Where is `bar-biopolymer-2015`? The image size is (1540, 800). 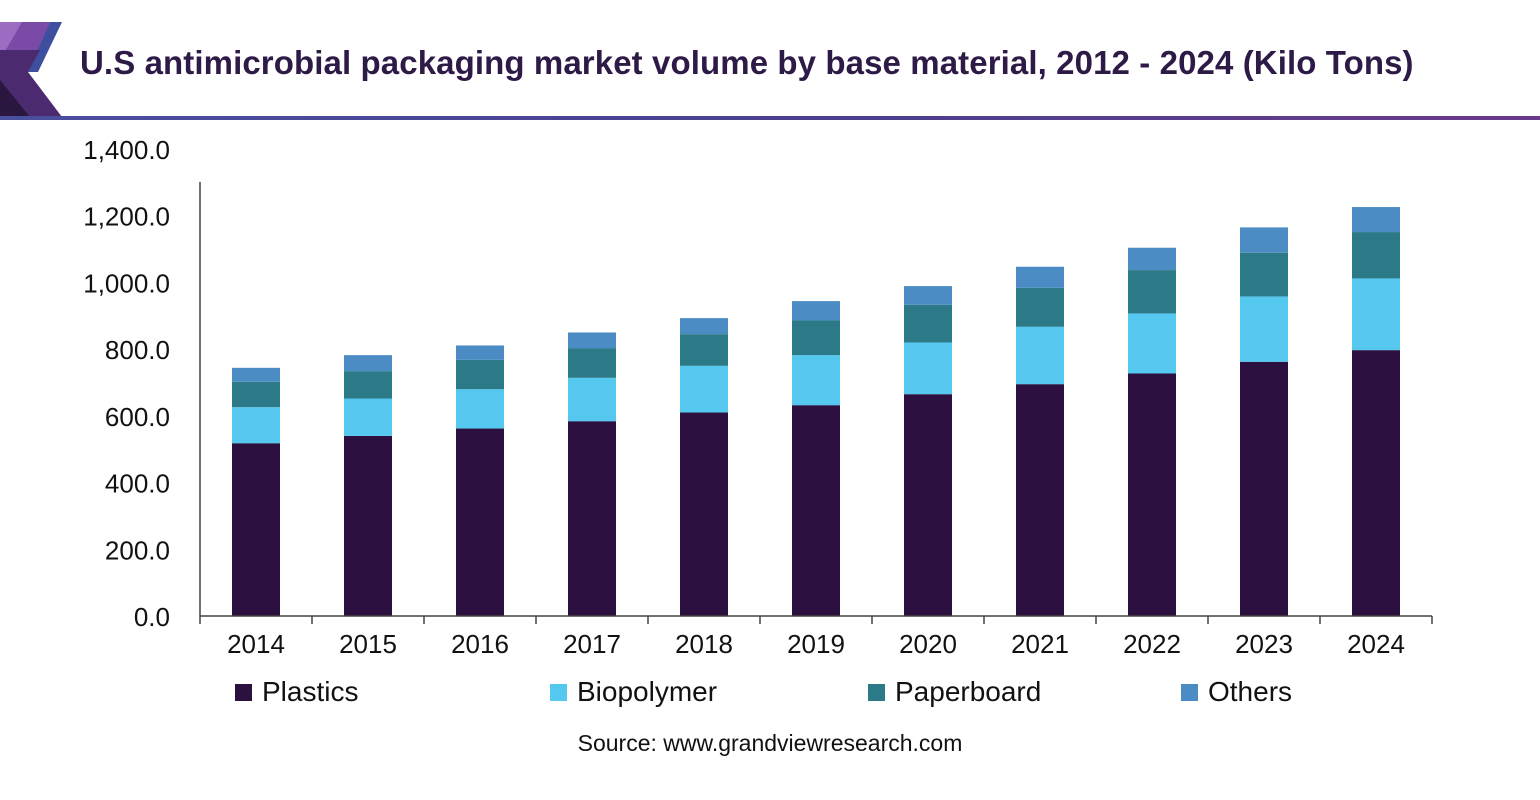
bar-biopolymer-2015 is located at coordinates (368, 417).